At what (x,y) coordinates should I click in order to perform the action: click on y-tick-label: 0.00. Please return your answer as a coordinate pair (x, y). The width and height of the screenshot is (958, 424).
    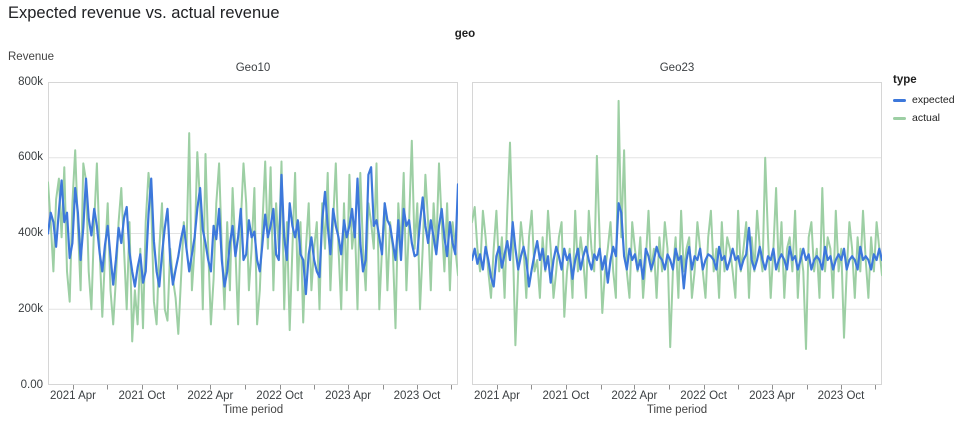
    Looking at the image, I should click on (31, 384).